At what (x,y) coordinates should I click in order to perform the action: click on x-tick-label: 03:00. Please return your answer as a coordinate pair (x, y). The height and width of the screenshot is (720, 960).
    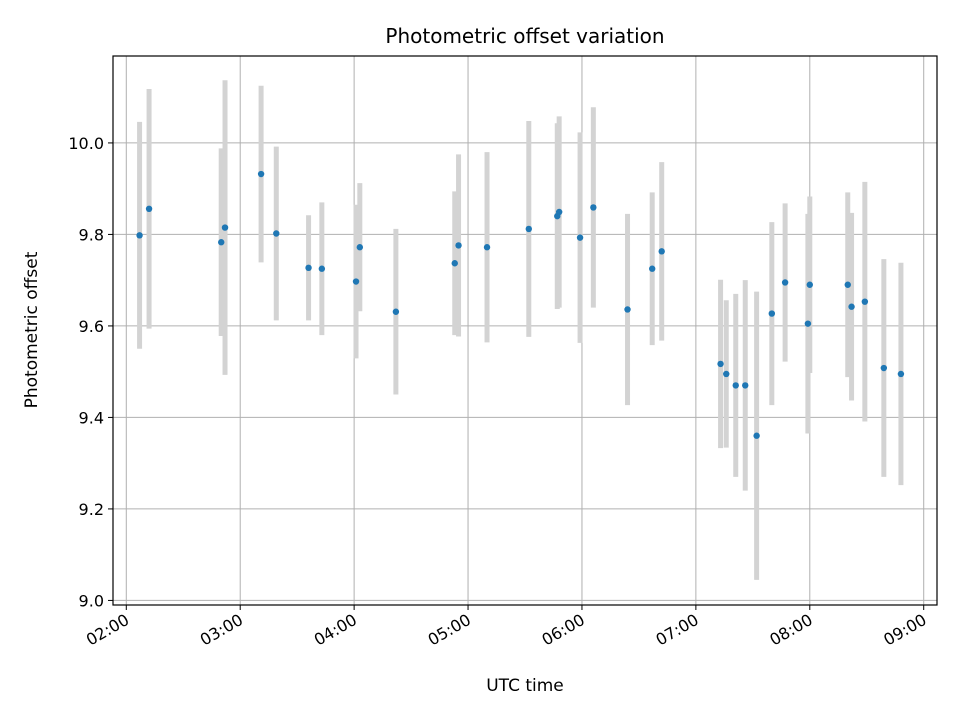
    Looking at the image, I should click on (221, 630).